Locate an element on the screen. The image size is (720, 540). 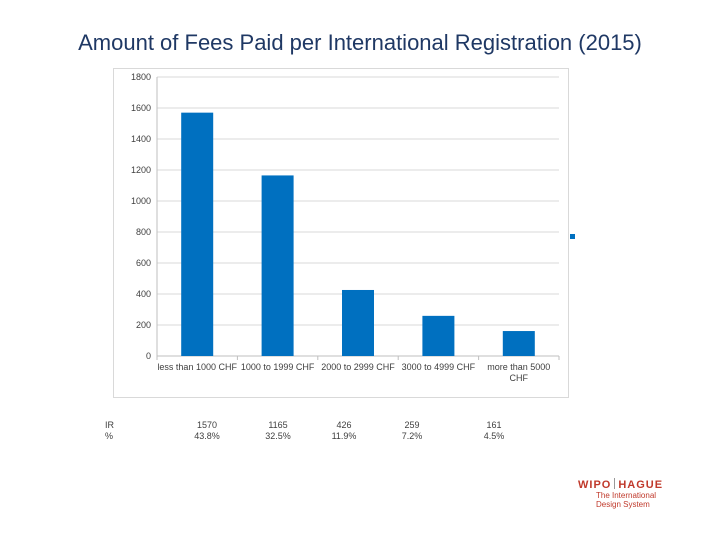
table-column: 1165 32.5% is located at coordinates (278, 431).